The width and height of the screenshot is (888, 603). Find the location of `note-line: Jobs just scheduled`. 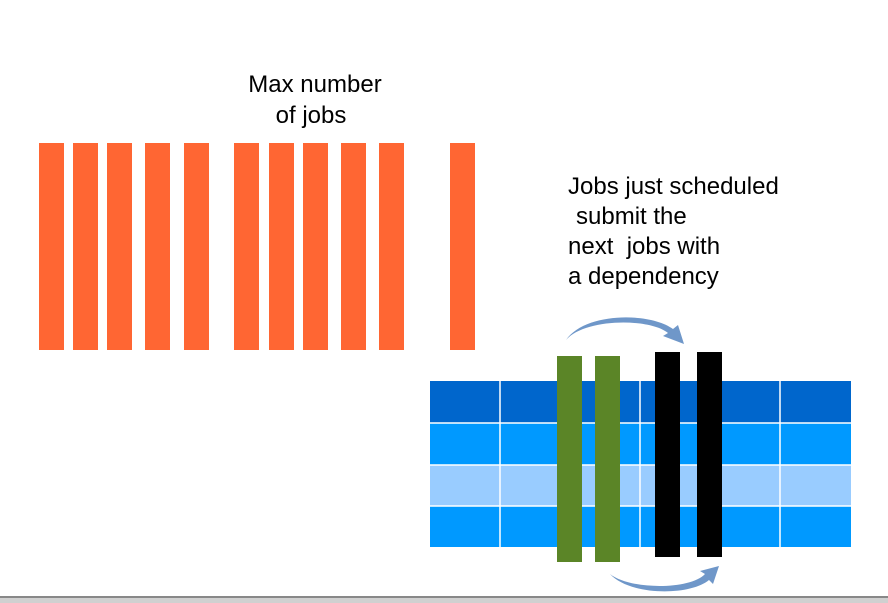

note-line: Jobs just scheduled is located at coordinates (673, 186).